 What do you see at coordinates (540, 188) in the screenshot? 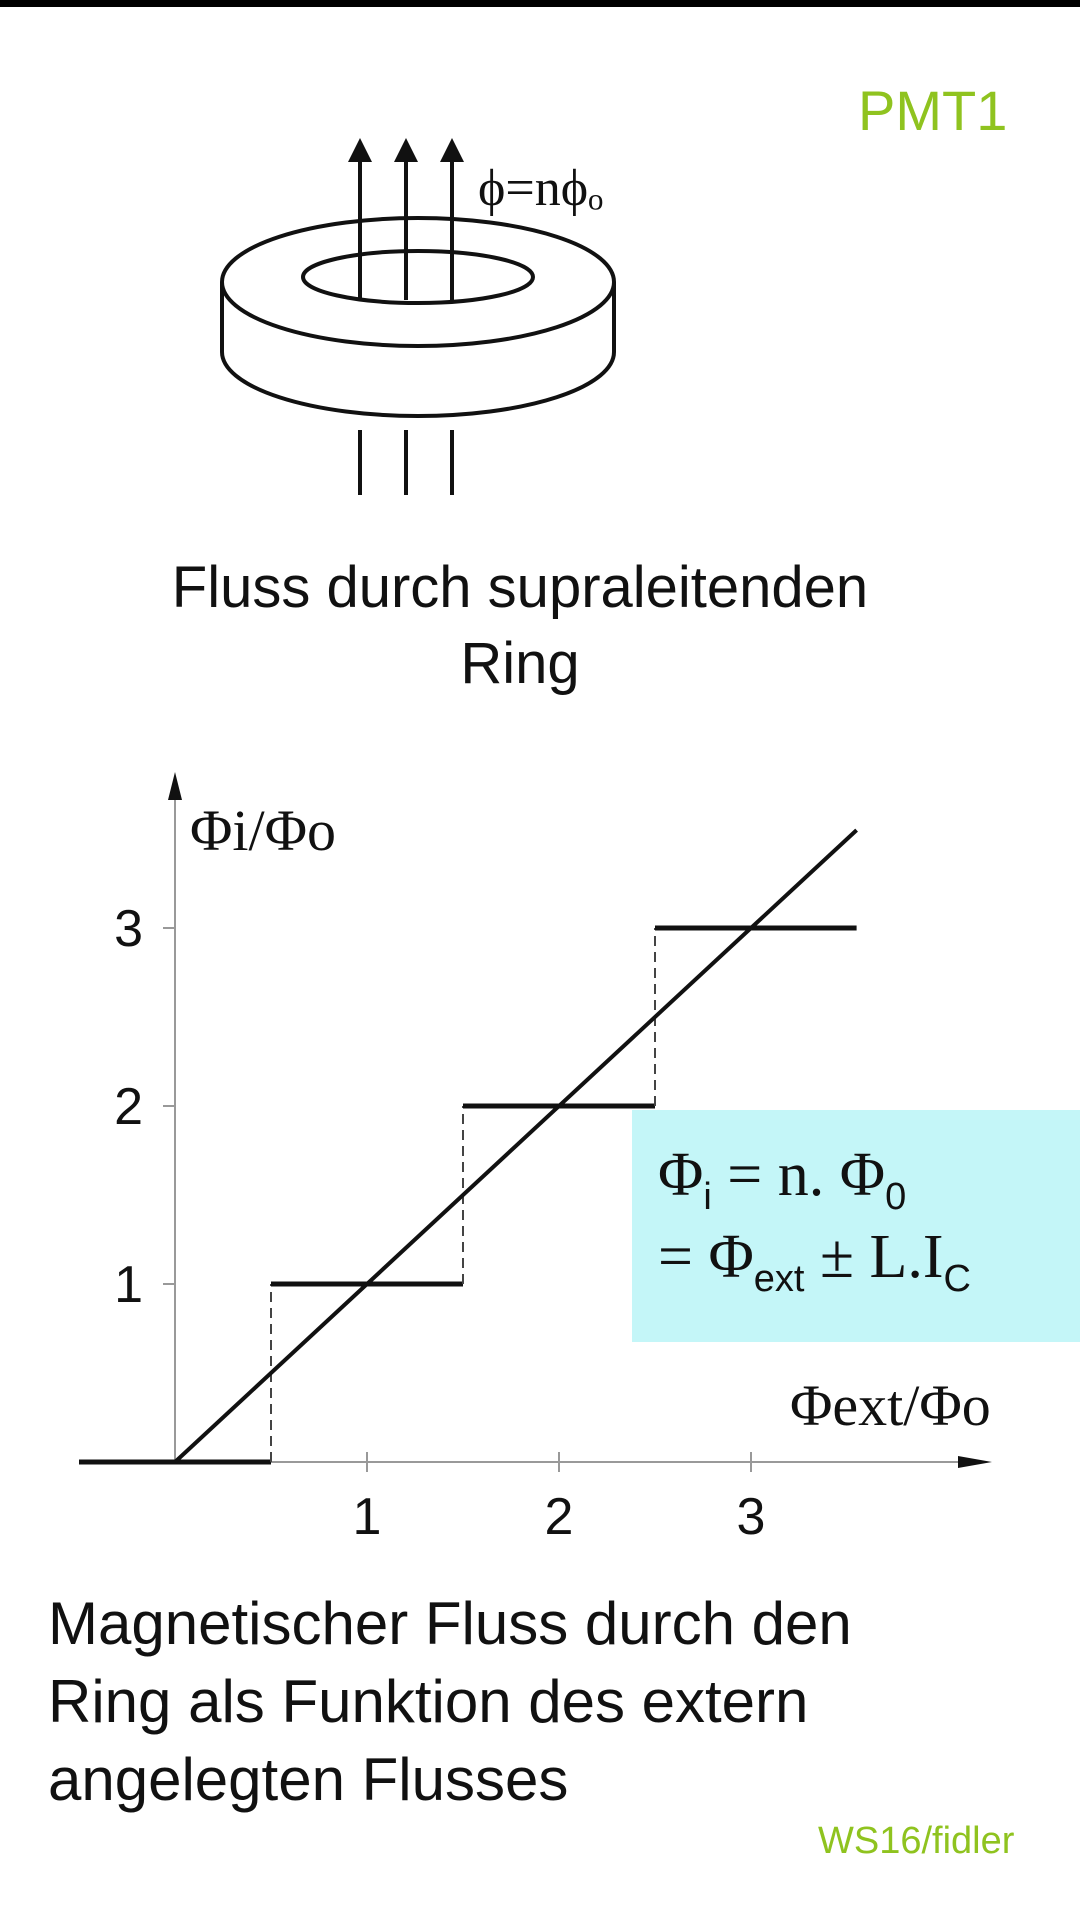
I see `flux-label: ϕ=nϕₒ` at bounding box center [540, 188].